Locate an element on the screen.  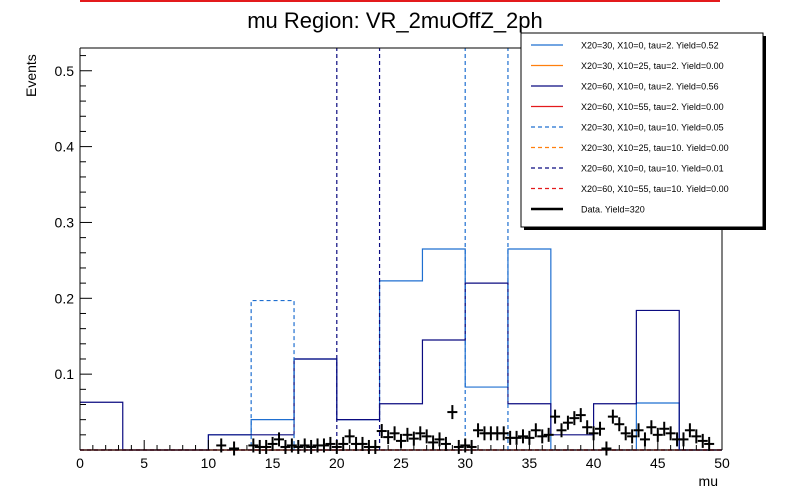
legend-entry: X20=60, X10=0, tau=2. Yield=0.56 is located at coordinates (625, 87).